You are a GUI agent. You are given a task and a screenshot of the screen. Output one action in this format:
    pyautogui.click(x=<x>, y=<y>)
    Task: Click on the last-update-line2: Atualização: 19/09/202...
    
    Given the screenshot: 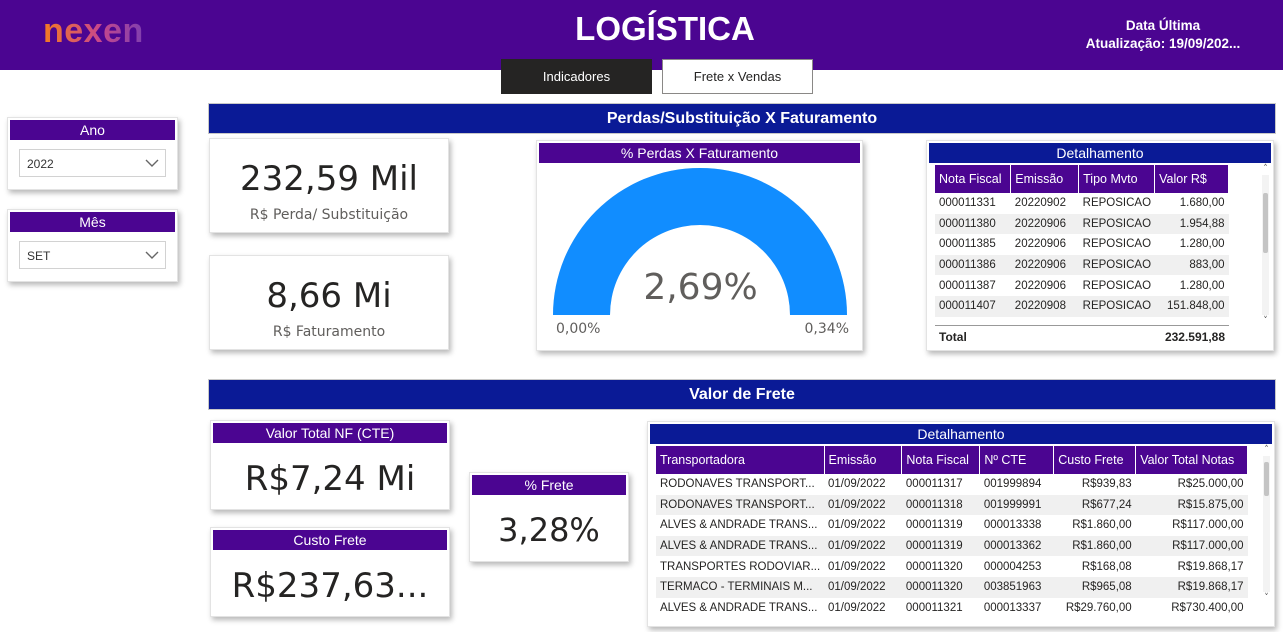 What is the action you would take?
    pyautogui.click(x=1163, y=43)
    